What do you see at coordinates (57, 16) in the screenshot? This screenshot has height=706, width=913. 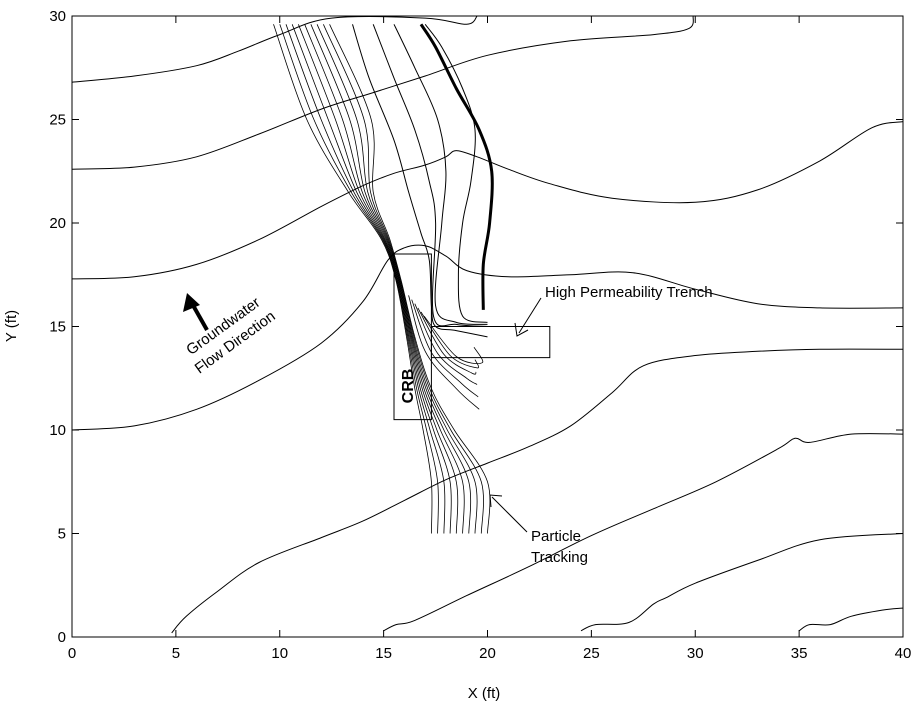 I see `y-tick-label: 30` at bounding box center [57, 16].